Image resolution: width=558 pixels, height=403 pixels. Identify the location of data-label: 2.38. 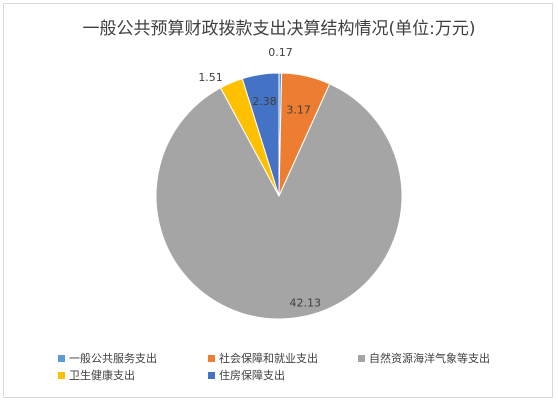
(264, 101).